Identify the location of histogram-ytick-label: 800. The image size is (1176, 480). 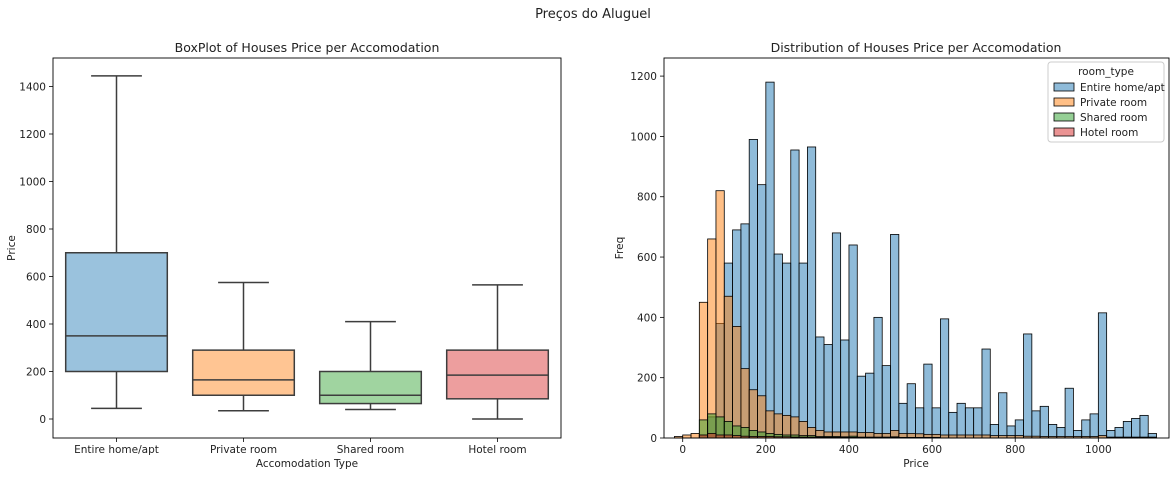
(647, 198).